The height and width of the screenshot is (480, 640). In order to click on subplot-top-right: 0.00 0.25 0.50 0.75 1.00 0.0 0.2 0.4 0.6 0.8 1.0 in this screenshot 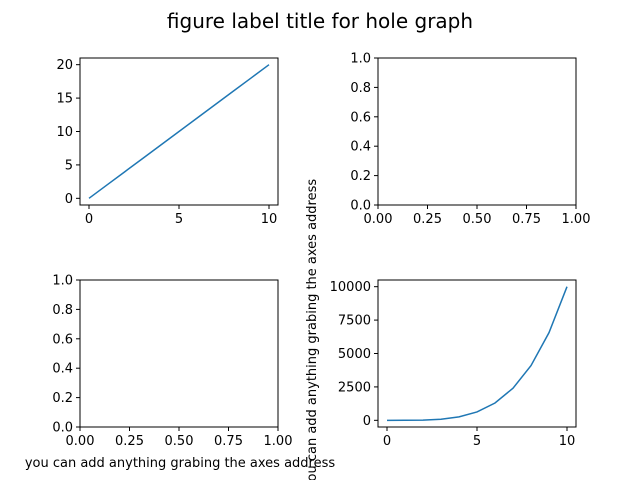, I will do `click(470, 140)`.